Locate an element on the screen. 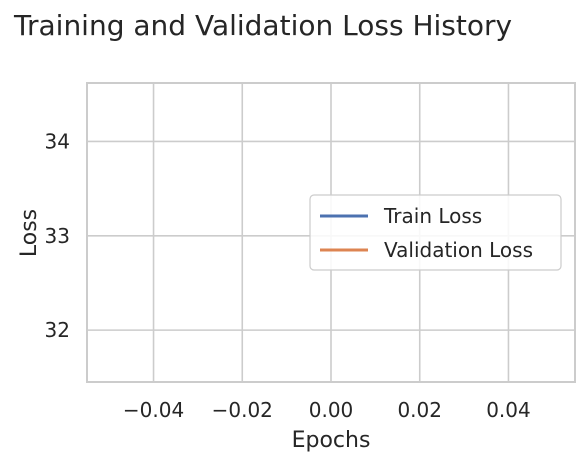 Image resolution: width=583 pixels, height=463 pixels. legend-box is located at coordinates (435, 232).